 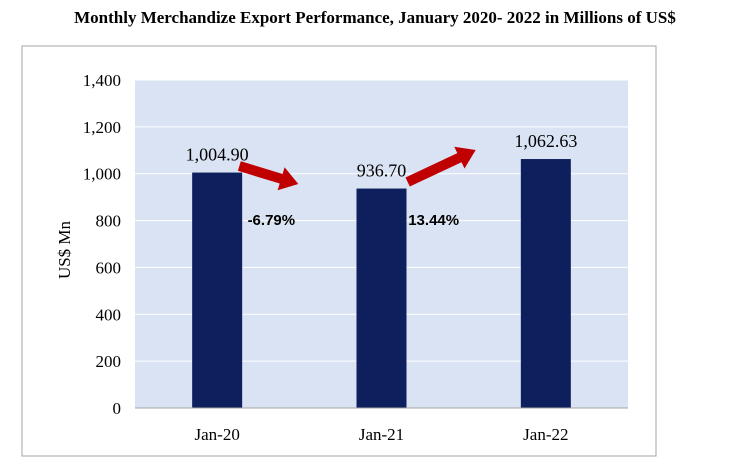 What do you see at coordinates (382, 171) in the screenshot?
I see `data-label: 936.70` at bounding box center [382, 171].